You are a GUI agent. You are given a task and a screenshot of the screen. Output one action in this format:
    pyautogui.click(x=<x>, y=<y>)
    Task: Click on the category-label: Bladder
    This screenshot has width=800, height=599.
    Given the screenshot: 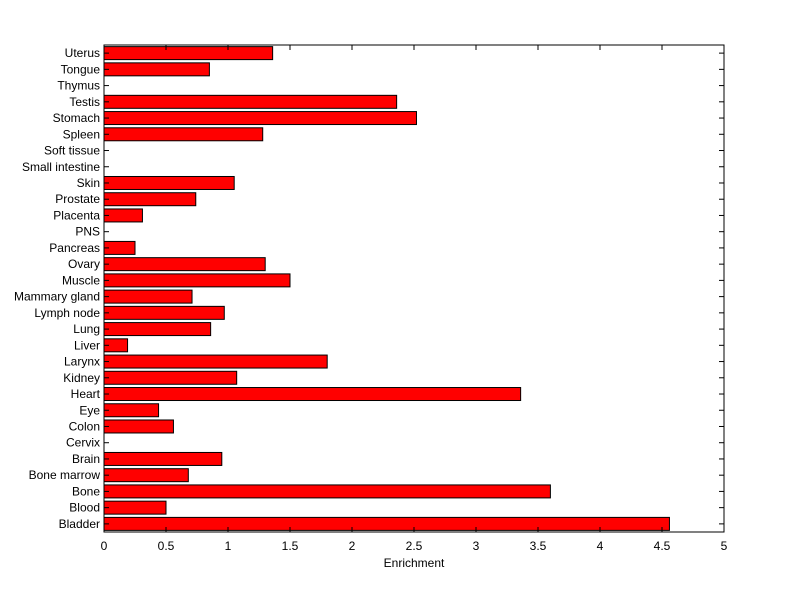 What is the action you would take?
    pyautogui.click(x=79, y=524)
    